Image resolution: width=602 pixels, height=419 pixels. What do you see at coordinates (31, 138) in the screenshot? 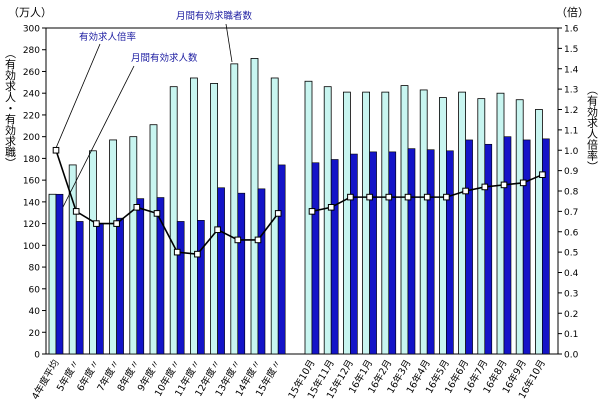
I see `y-left-tick-label: 200` at bounding box center [31, 138].